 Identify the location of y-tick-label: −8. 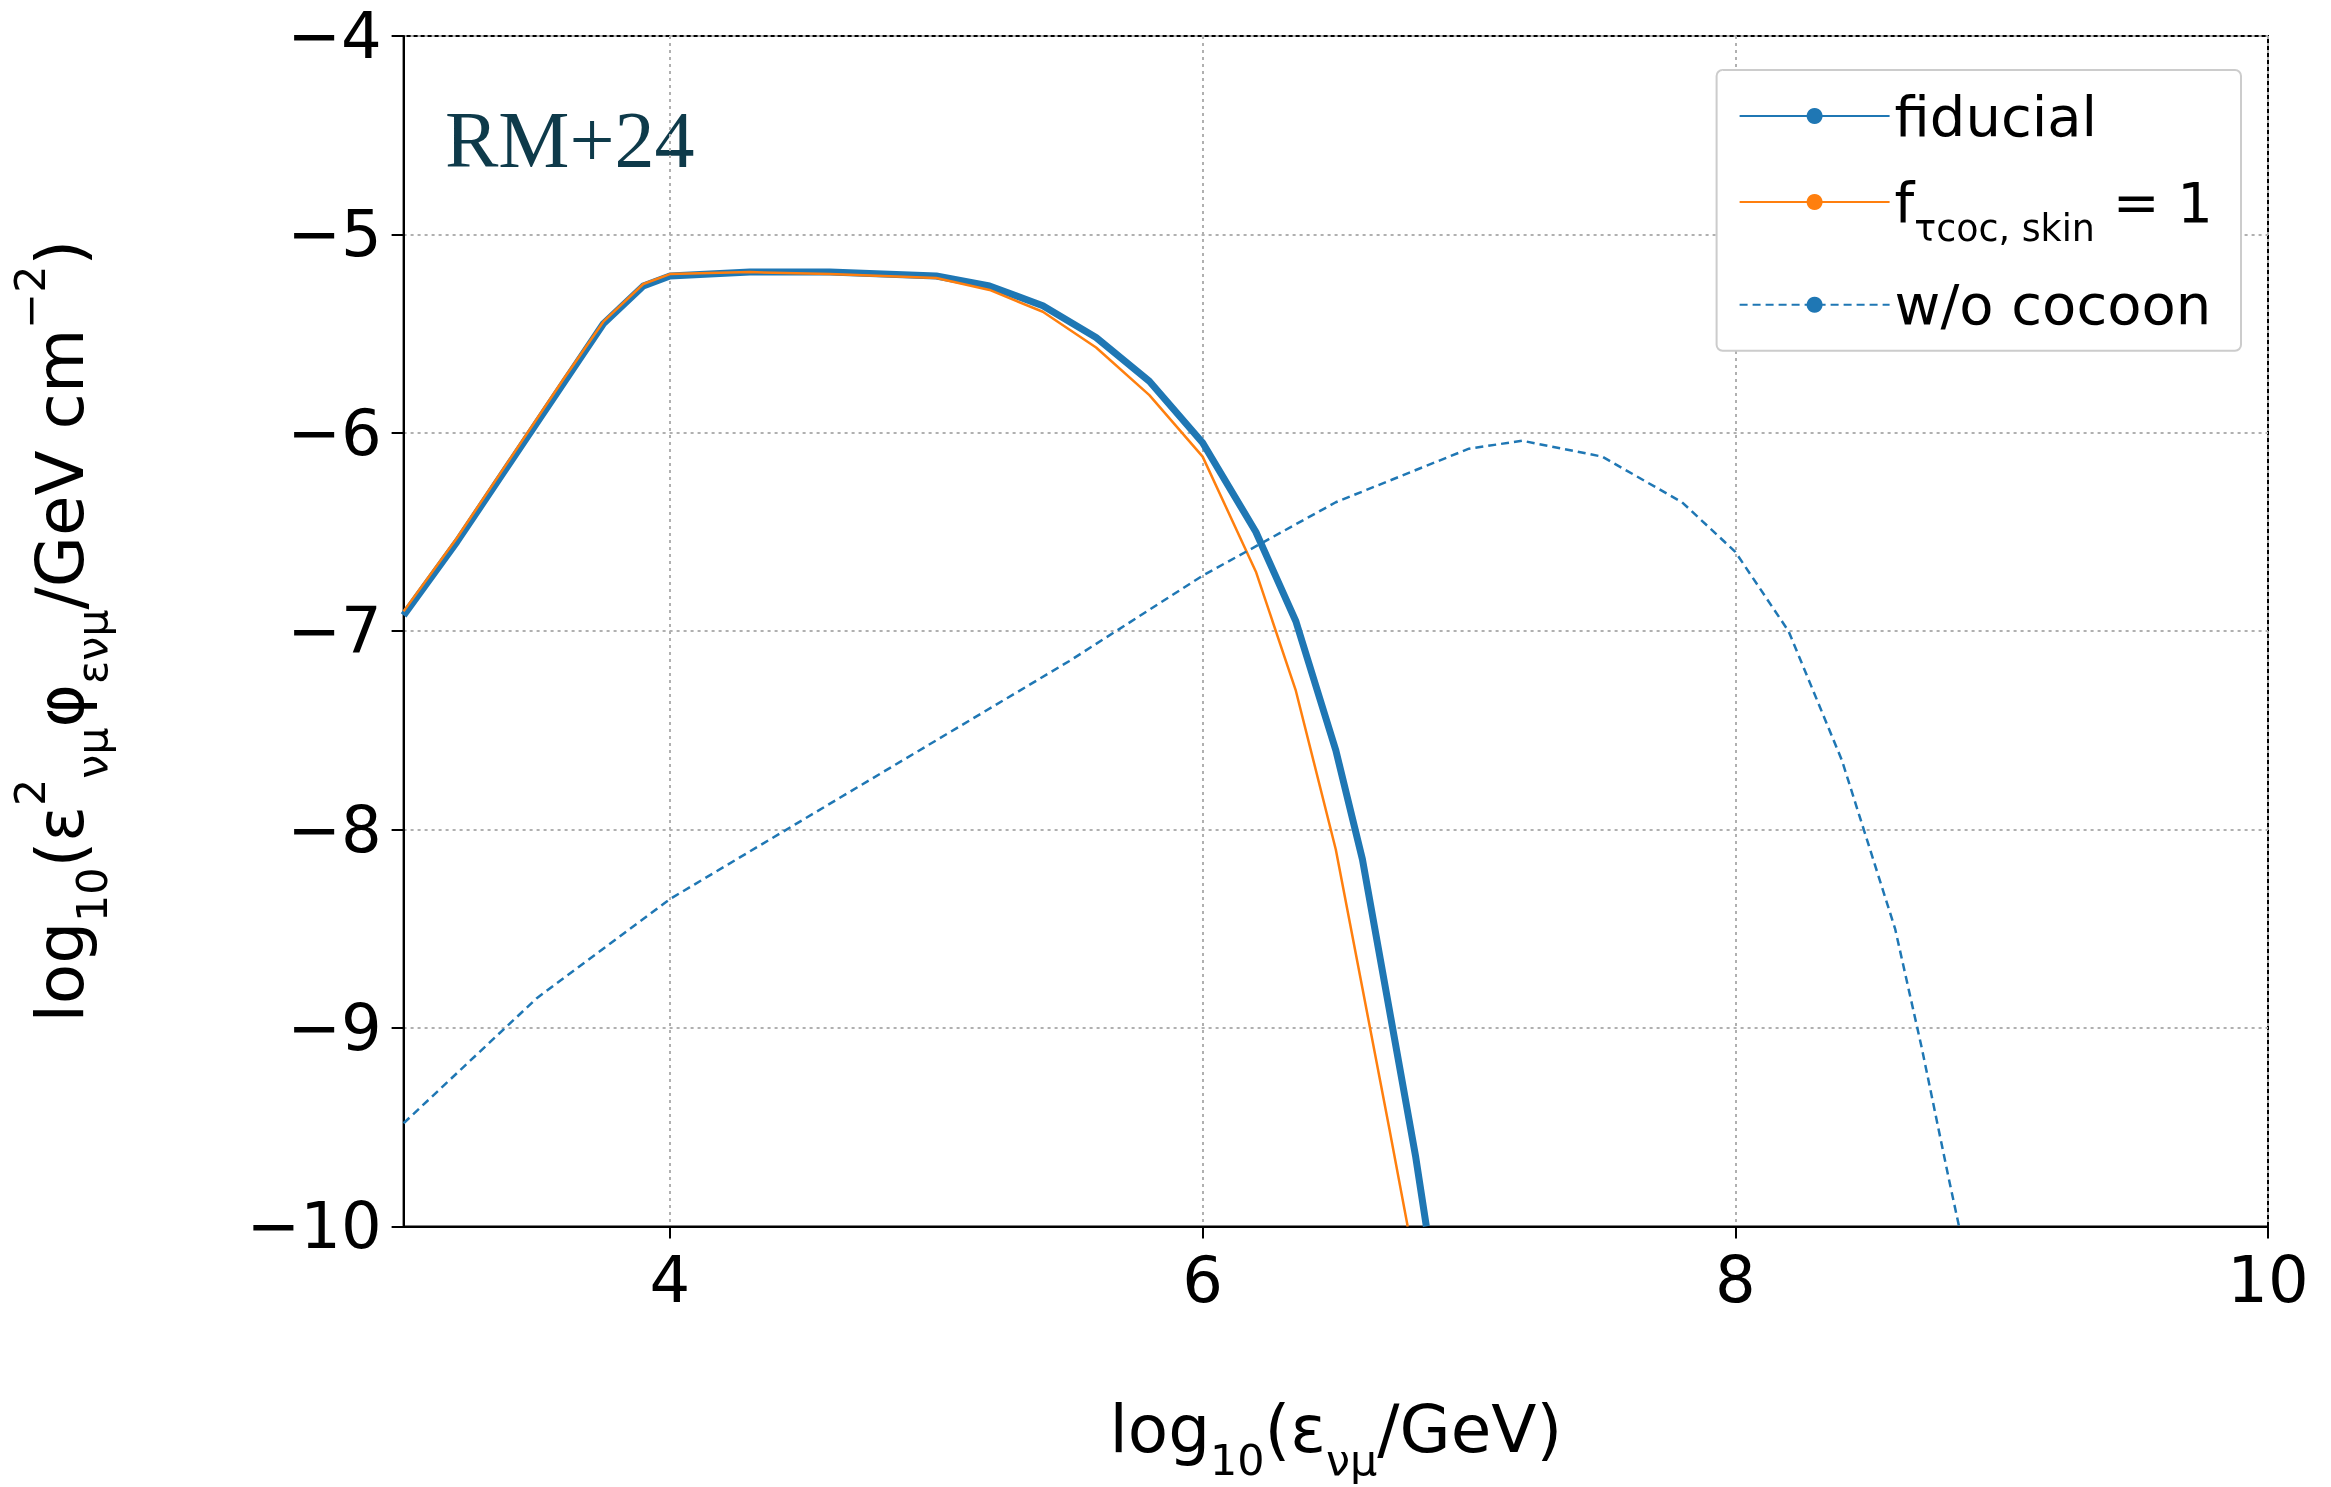
(334, 829).